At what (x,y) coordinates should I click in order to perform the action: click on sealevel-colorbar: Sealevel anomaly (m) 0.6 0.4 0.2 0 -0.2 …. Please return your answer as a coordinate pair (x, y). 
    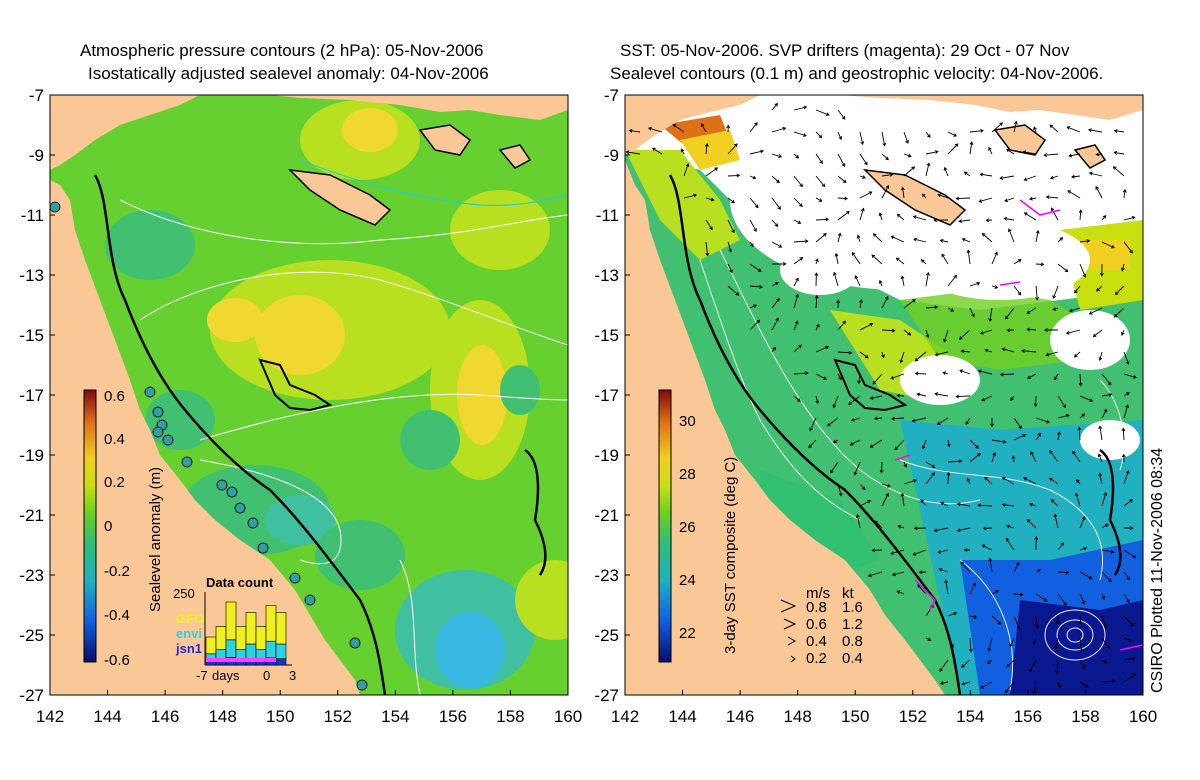
    Looking at the image, I should click on (123, 528).